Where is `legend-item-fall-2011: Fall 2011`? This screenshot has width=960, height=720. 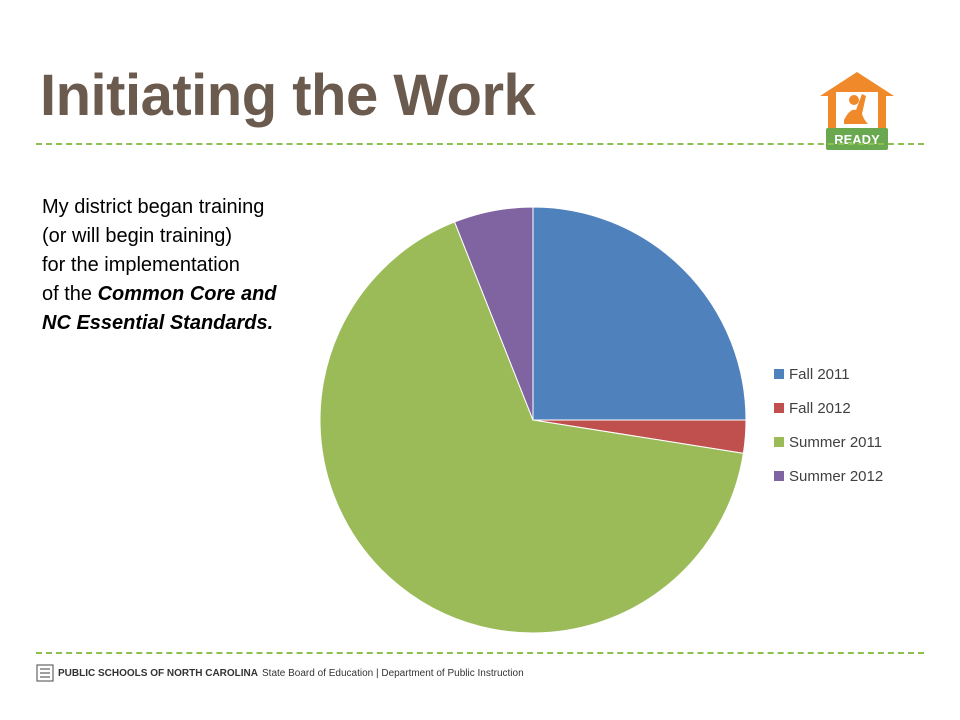
legend-item-fall-2011: Fall 2011 is located at coordinates (828, 374).